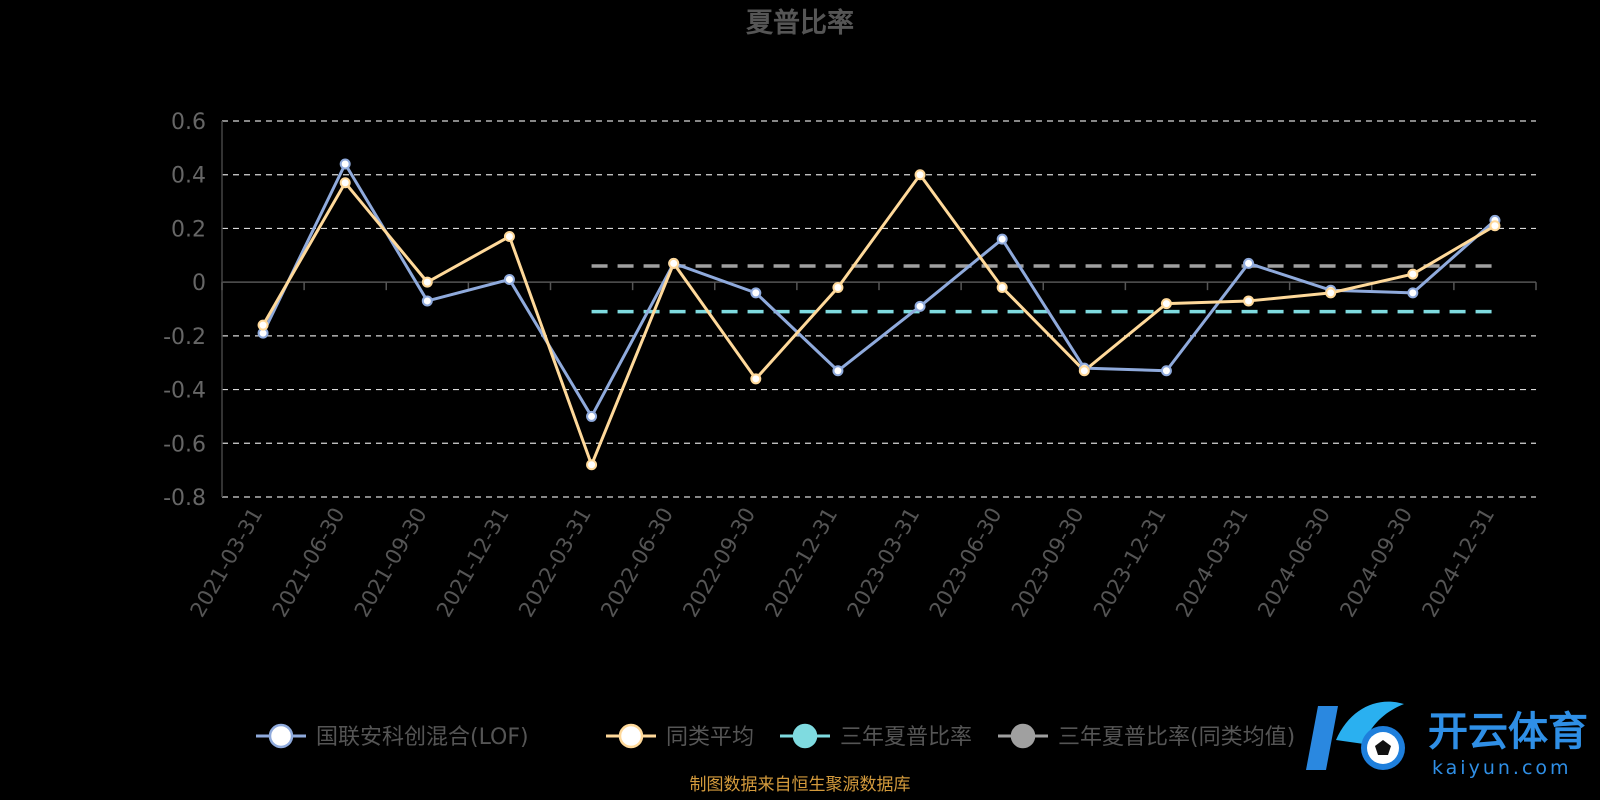 The width and height of the screenshot is (1600, 800). Describe the element at coordinates (391, 563) in the screenshot. I see `x-tick-label: 2021-09-30` at that location.